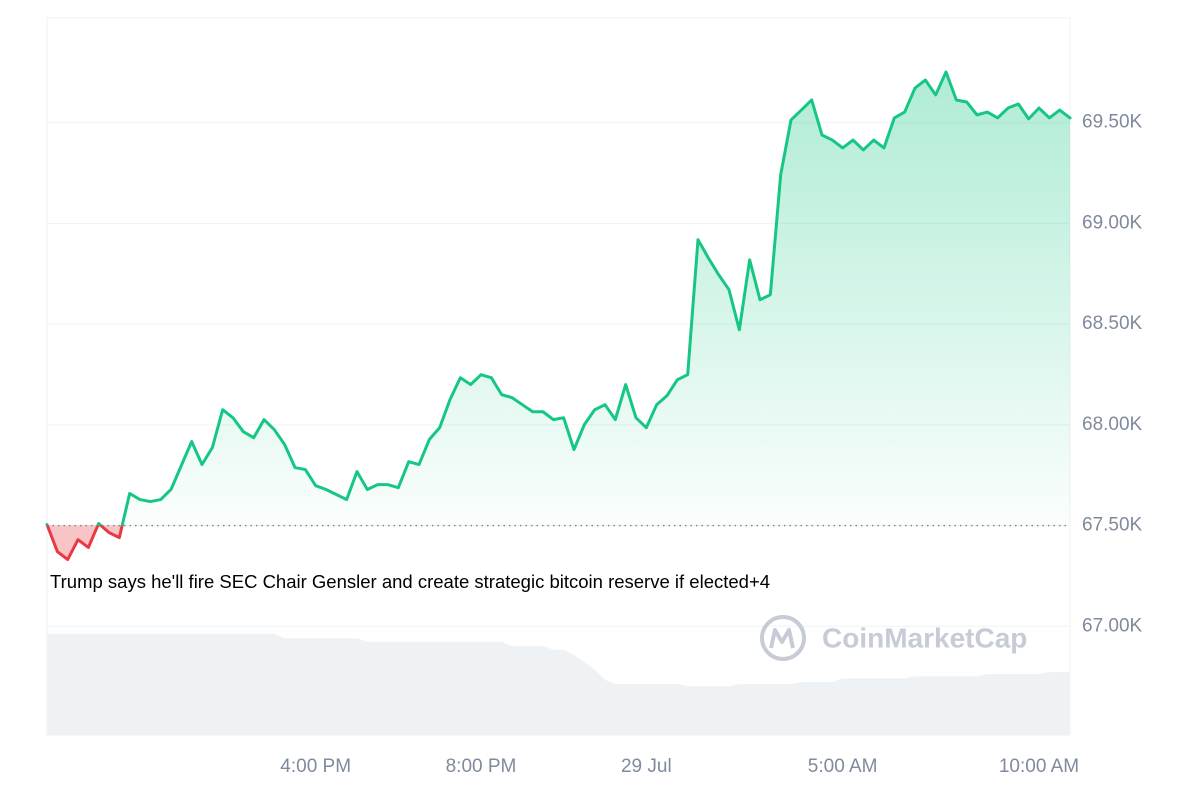 The width and height of the screenshot is (1200, 800). Describe the element at coordinates (1112, 323) in the screenshot. I see `y-tick-label: 68.50K` at that location.